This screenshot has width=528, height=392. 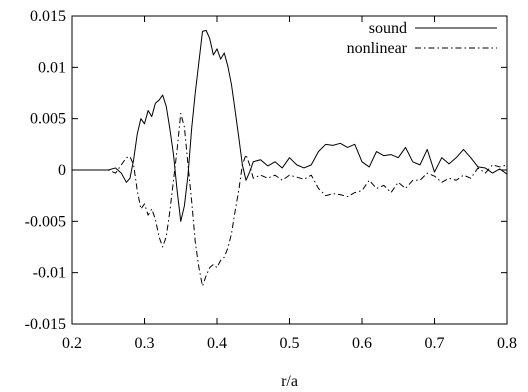 What do you see at coordinates (507, 343) in the screenshot?
I see `x-tick-label: 0.8` at bounding box center [507, 343].